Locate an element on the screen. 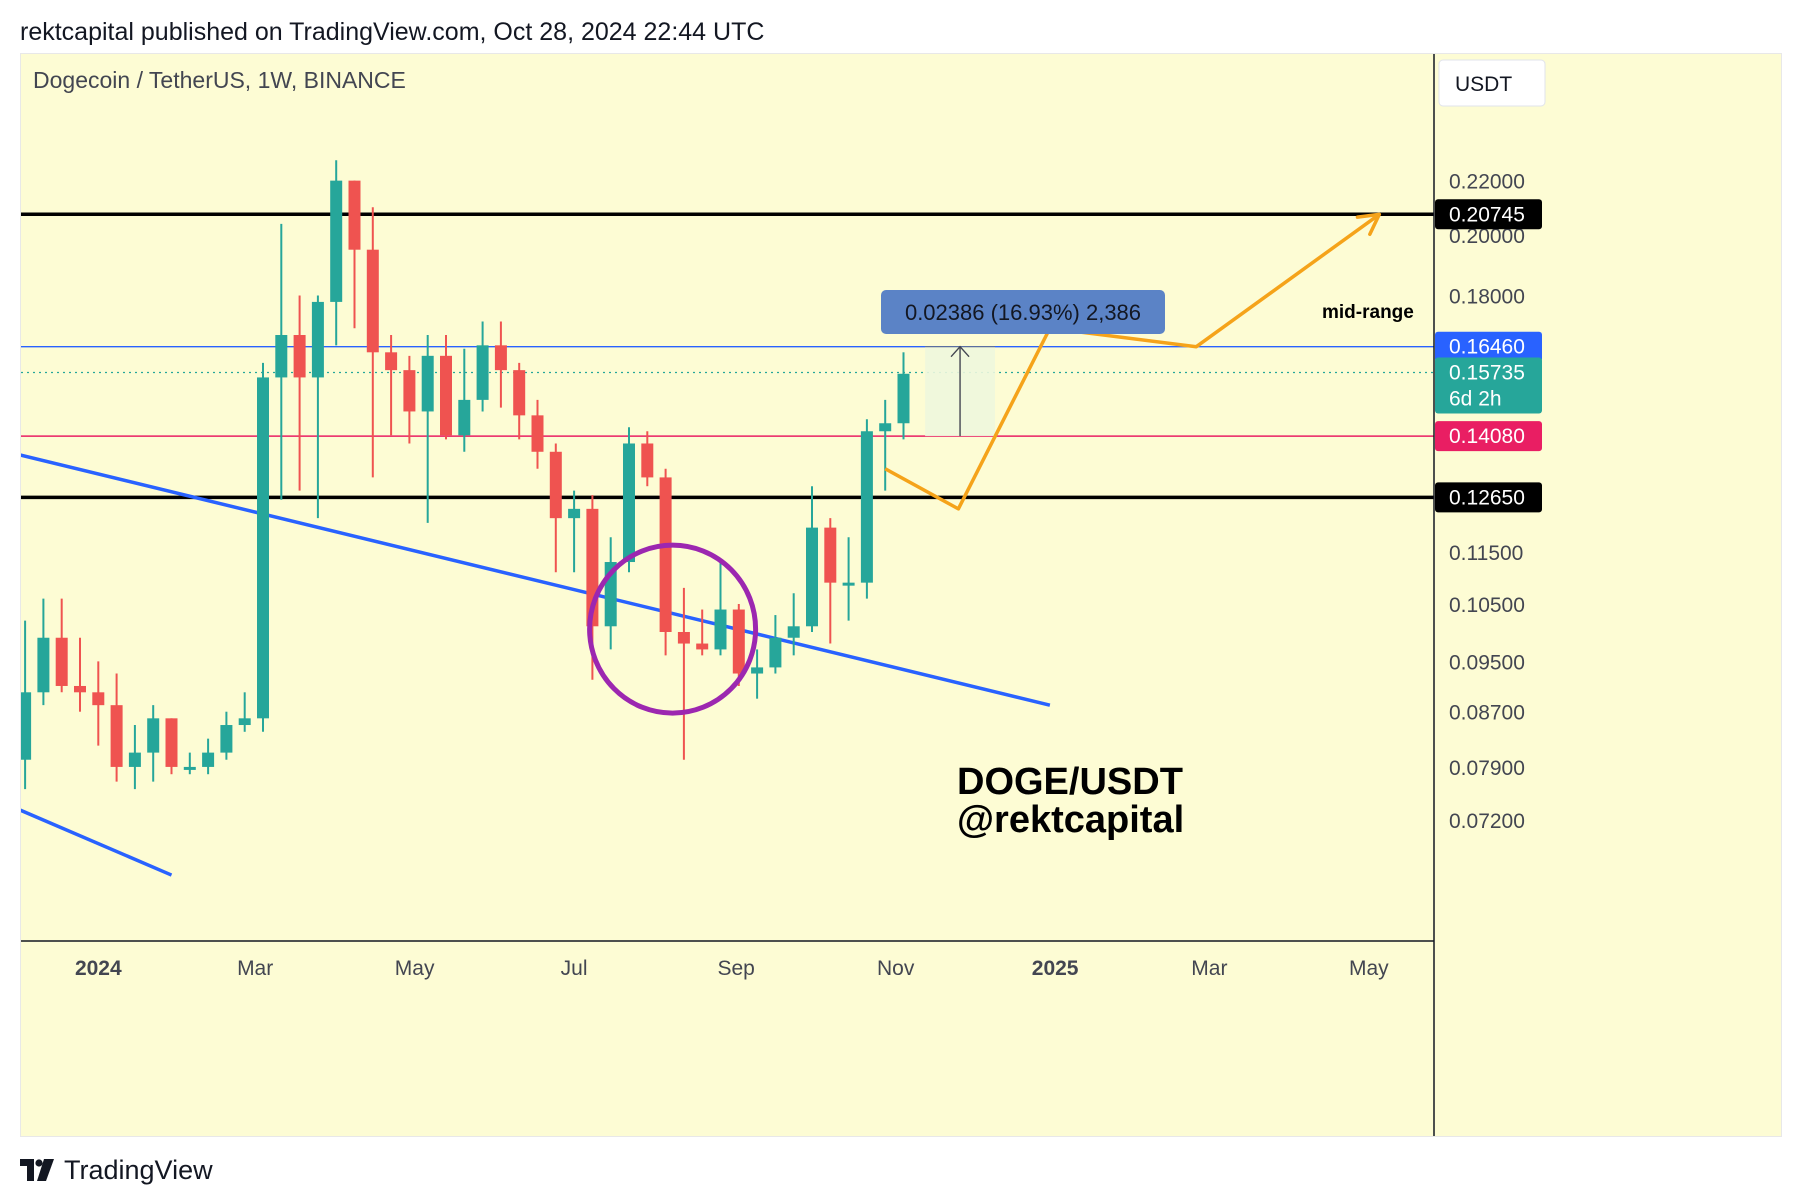 This screenshot has height=1202, width=1794. level-label-support-0.12650: 0.12650 is located at coordinates (1487, 497).